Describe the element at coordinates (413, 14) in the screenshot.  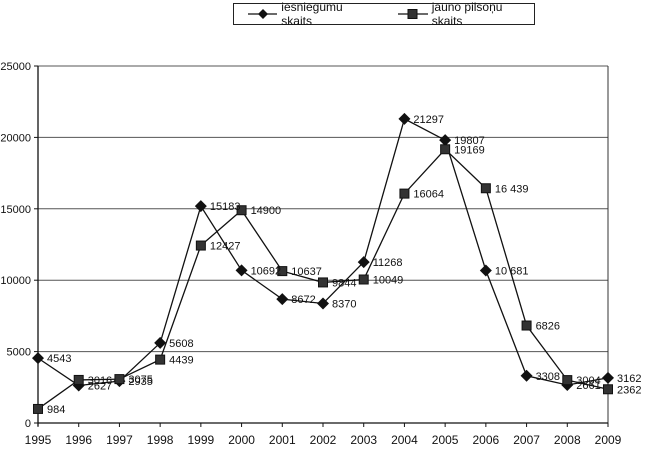
I see `square-marker-icon` at that location.